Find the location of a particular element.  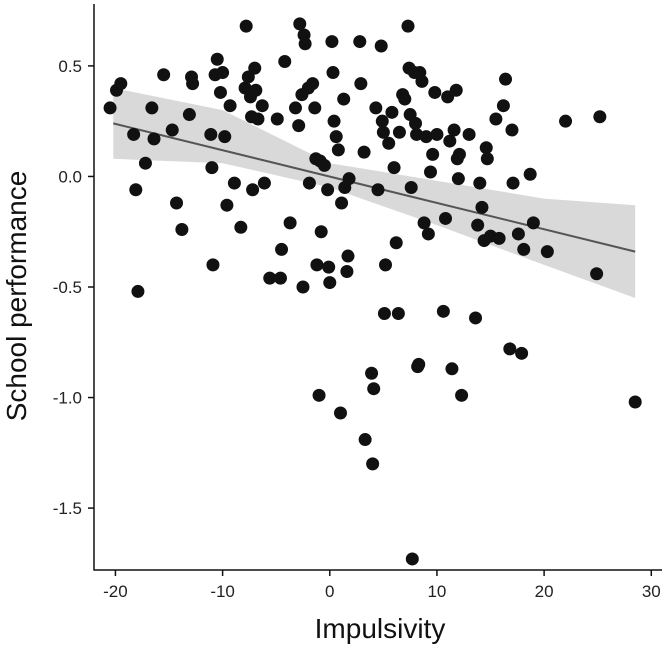

y-axis-title: School performance is located at coordinates (16, 296).